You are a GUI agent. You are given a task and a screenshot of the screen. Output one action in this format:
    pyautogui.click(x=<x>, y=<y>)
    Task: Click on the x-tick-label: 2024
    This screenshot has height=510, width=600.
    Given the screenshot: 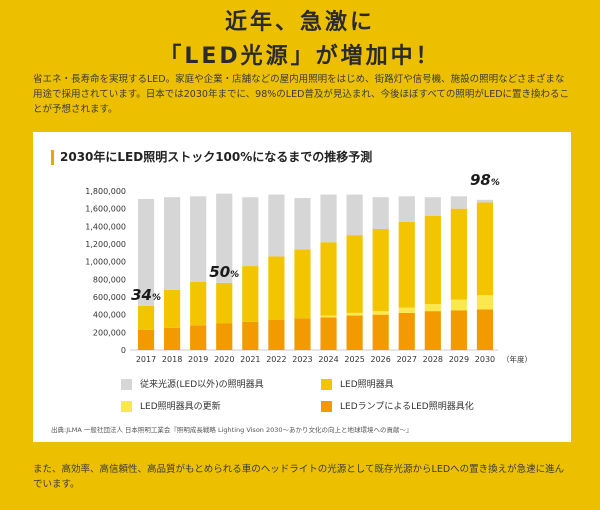 What is the action you would take?
    pyautogui.click(x=328, y=359)
    